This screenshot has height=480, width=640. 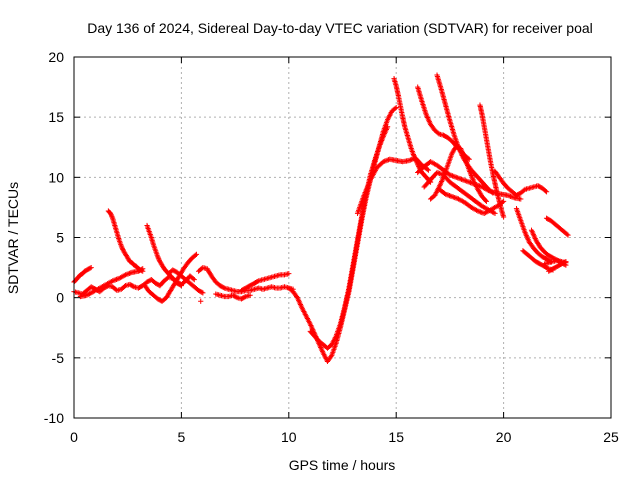 What do you see at coordinates (182, 437) in the screenshot?
I see `x-tick-label: 5` at bounding box center [182, 437].